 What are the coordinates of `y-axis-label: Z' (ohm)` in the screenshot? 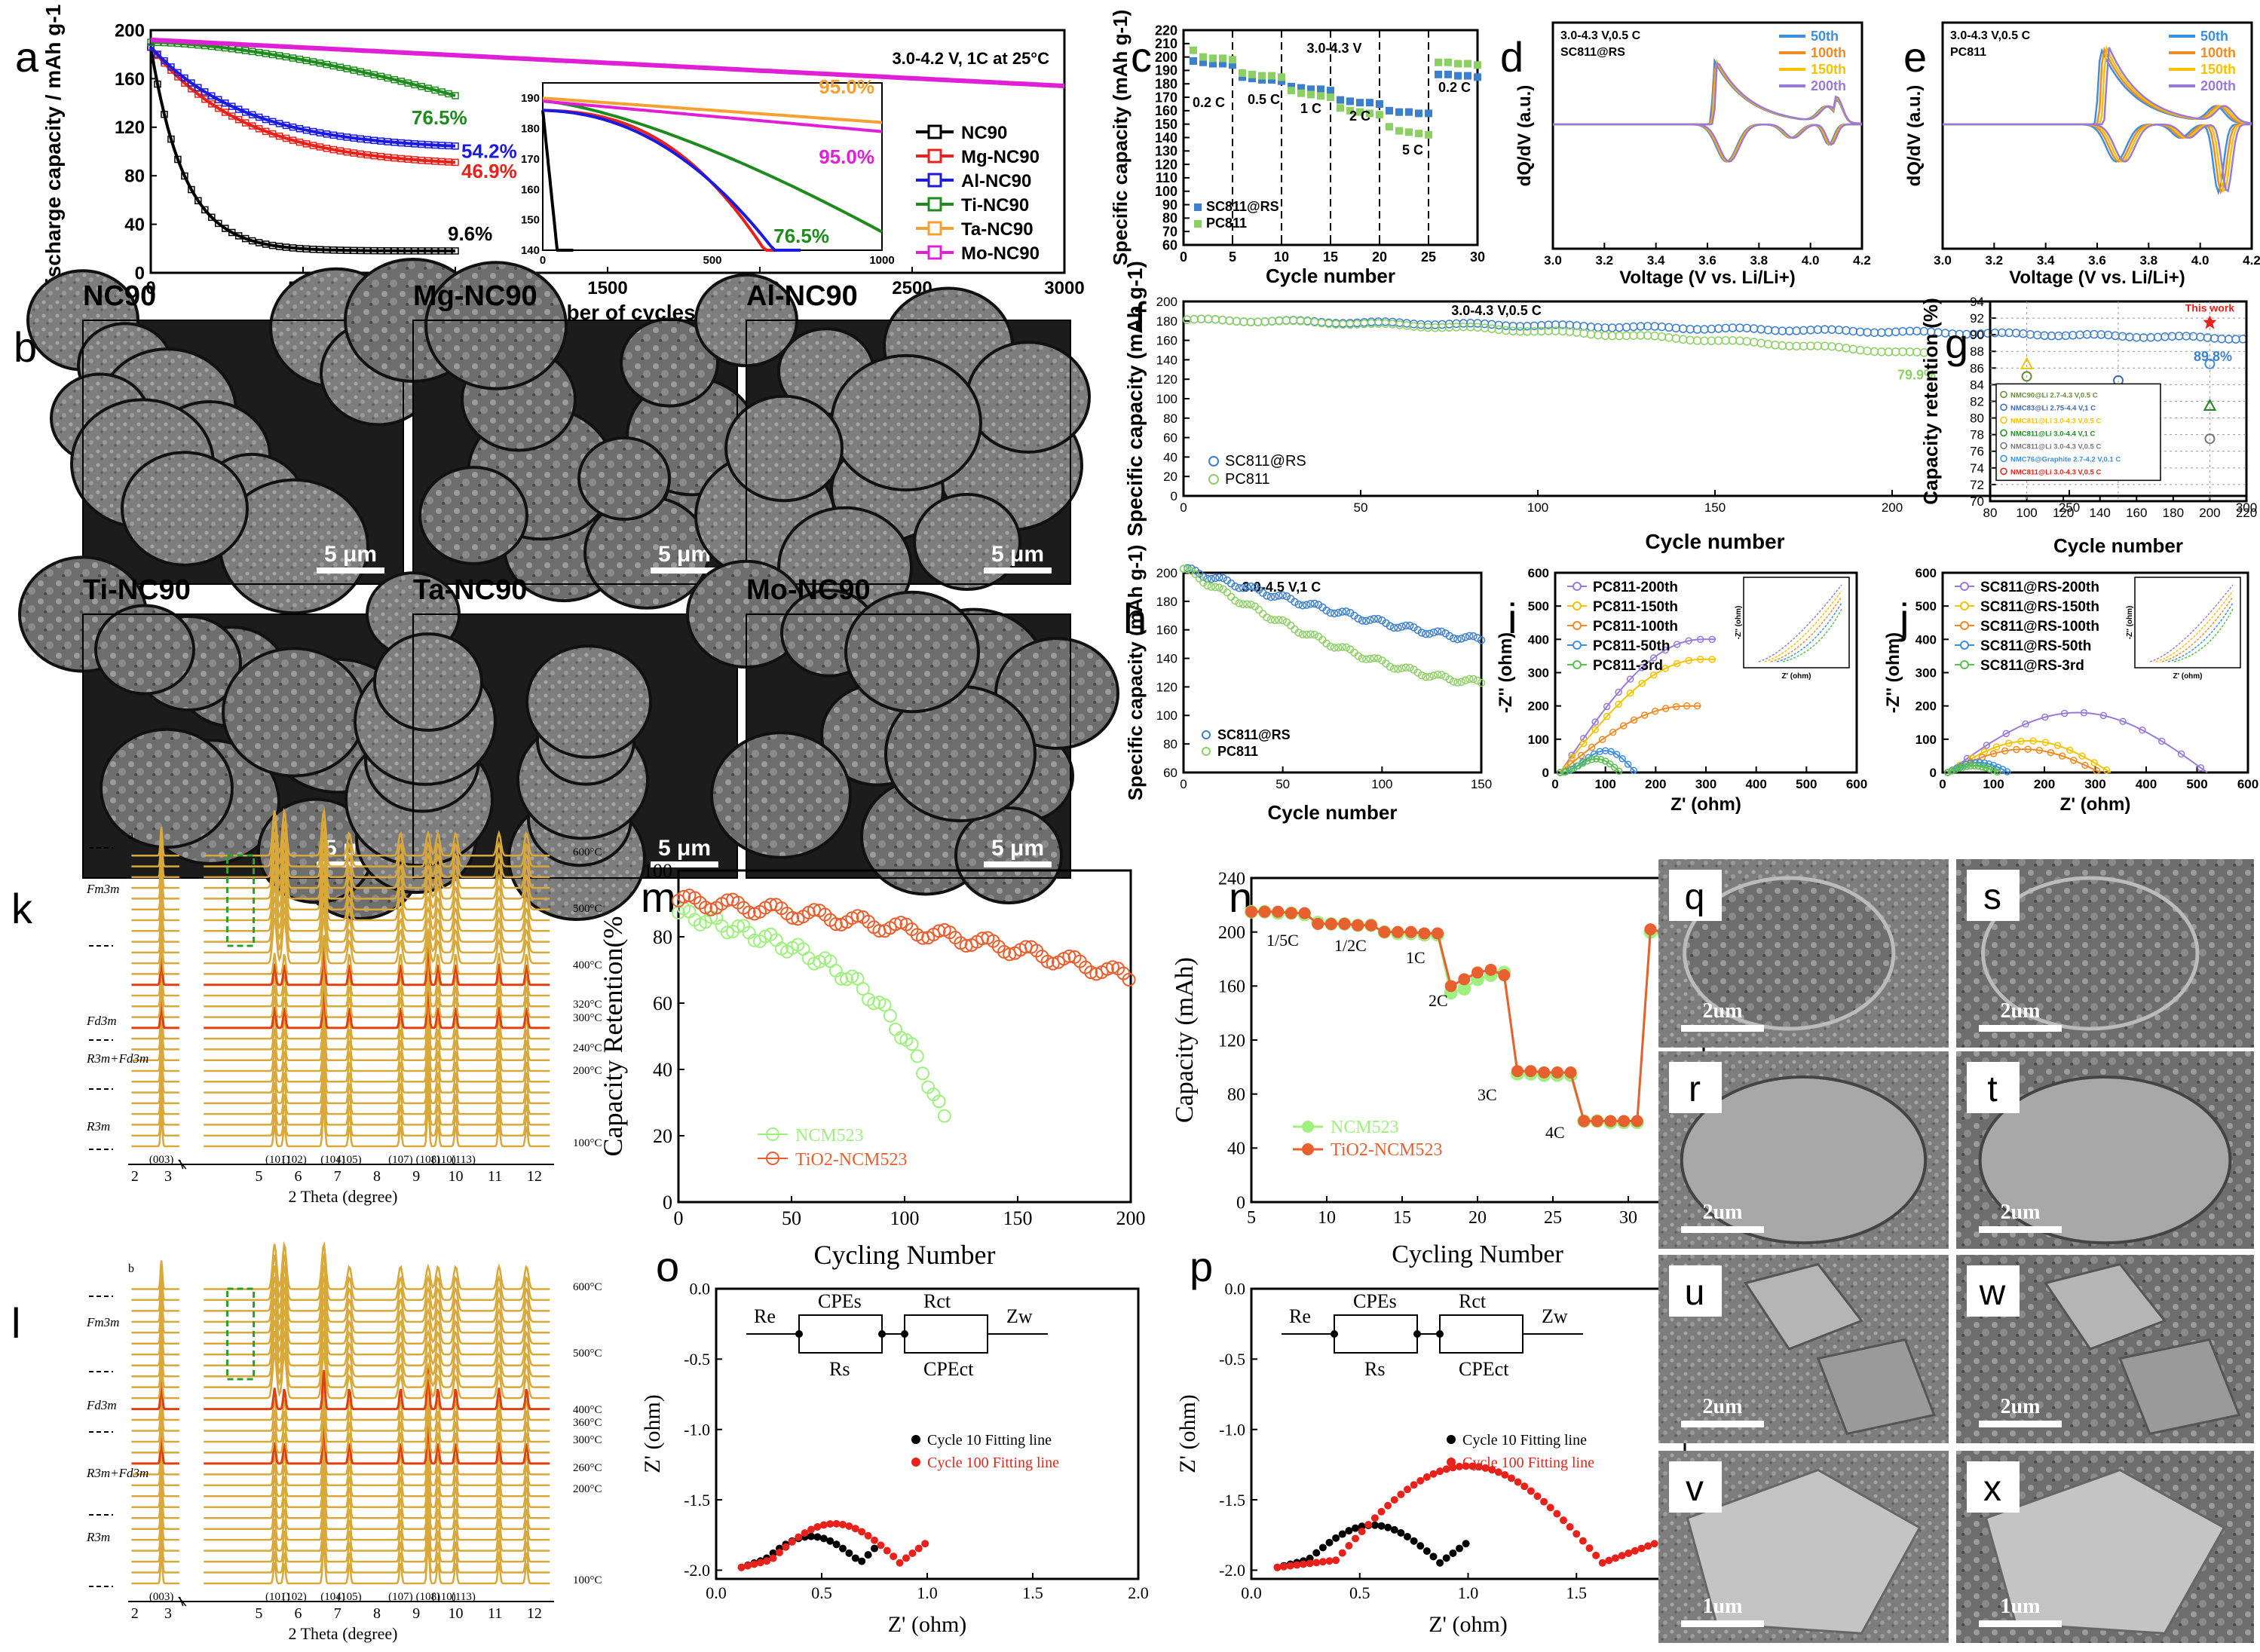 It's located at (652, 1434).